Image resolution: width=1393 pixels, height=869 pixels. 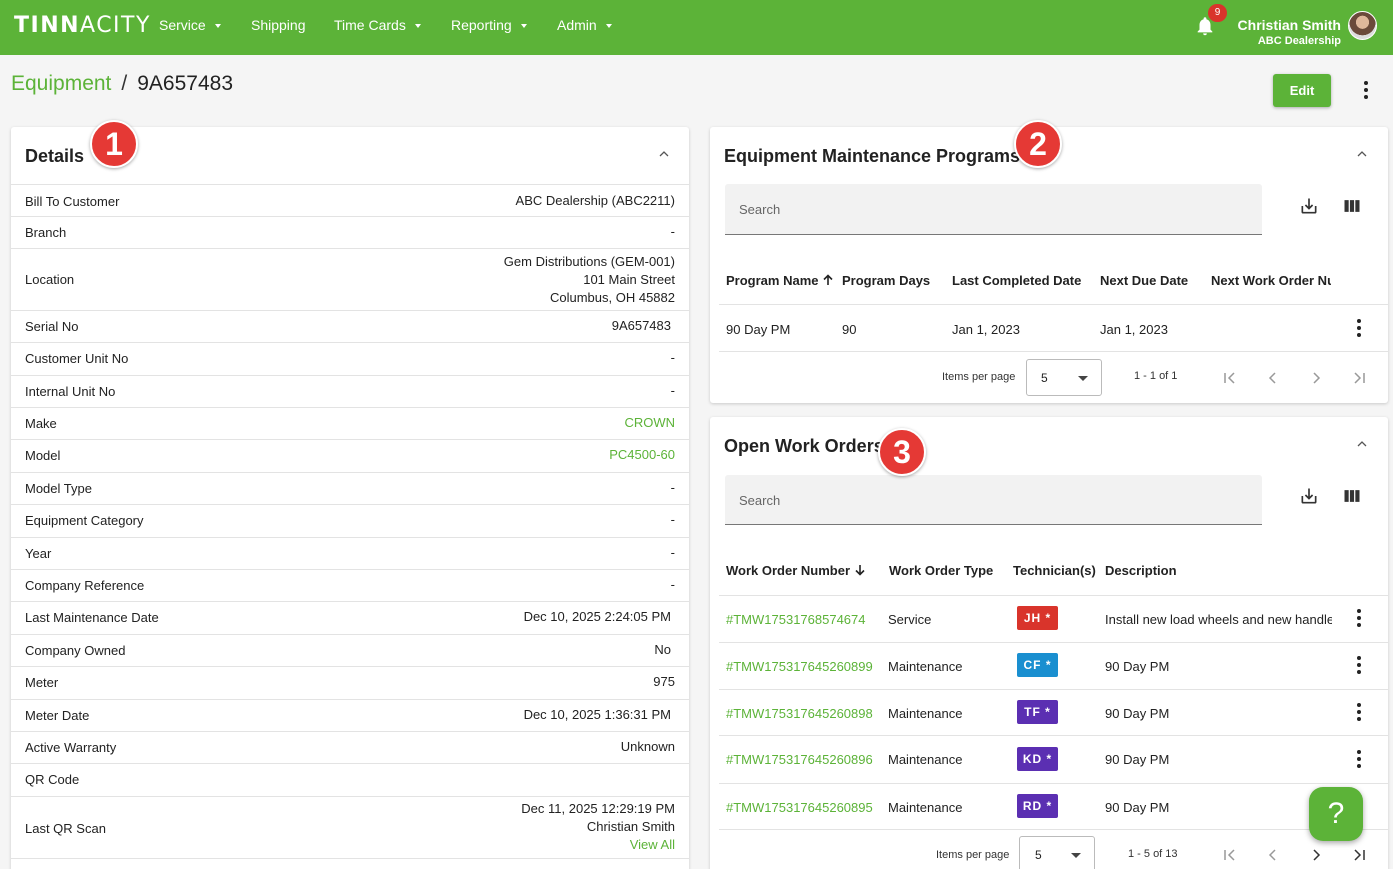 I want to click on last-completed-cell: Jan 1, 2023, so click(x=986, y=329).